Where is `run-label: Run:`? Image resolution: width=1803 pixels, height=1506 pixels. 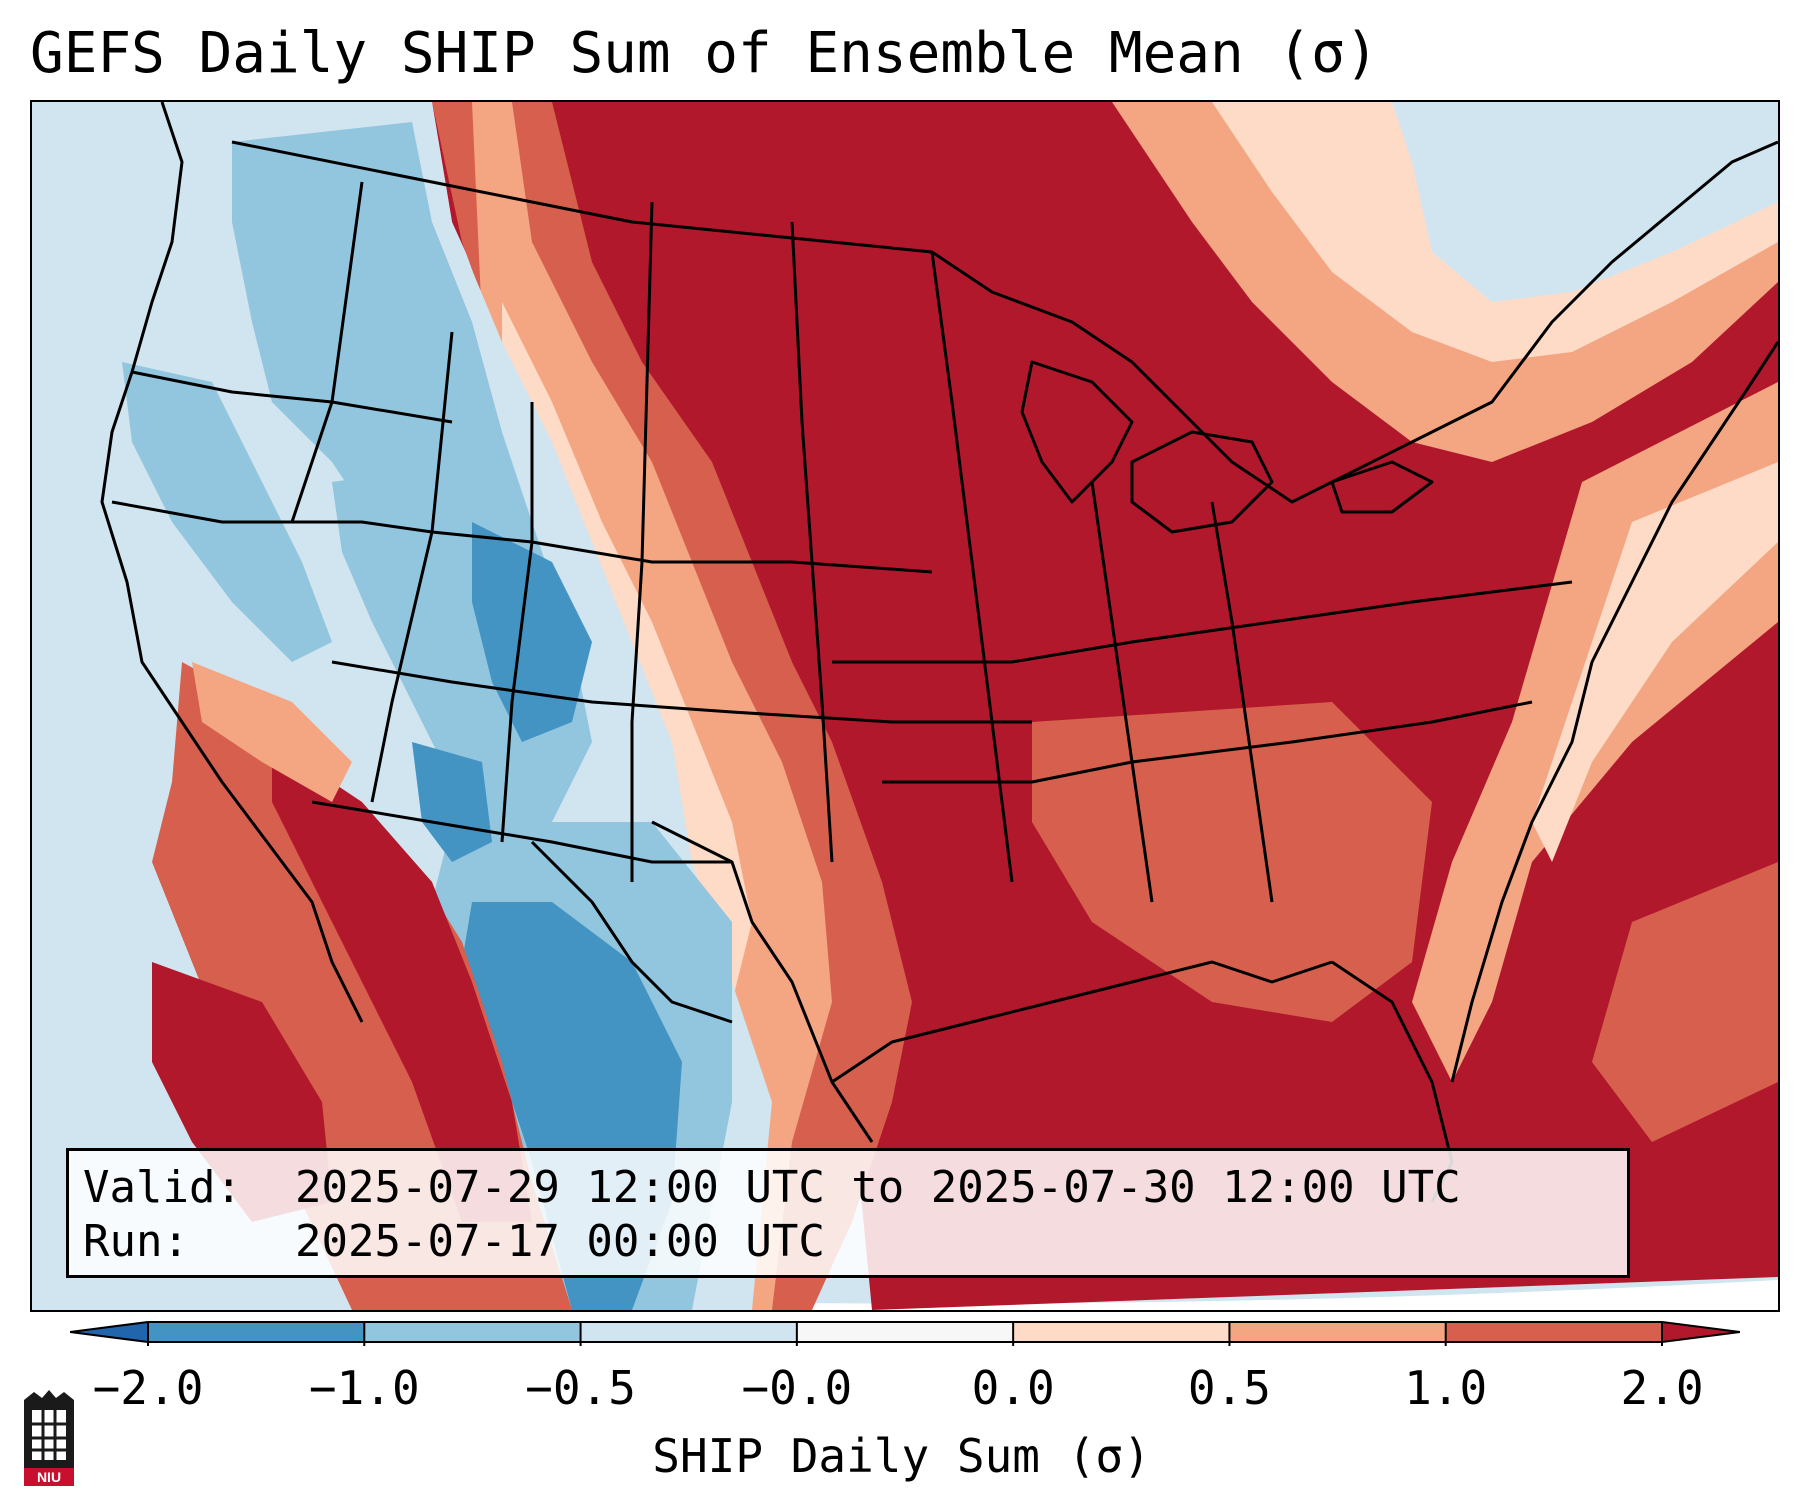 run-label: Run: is located at coordinates (136, 1241).